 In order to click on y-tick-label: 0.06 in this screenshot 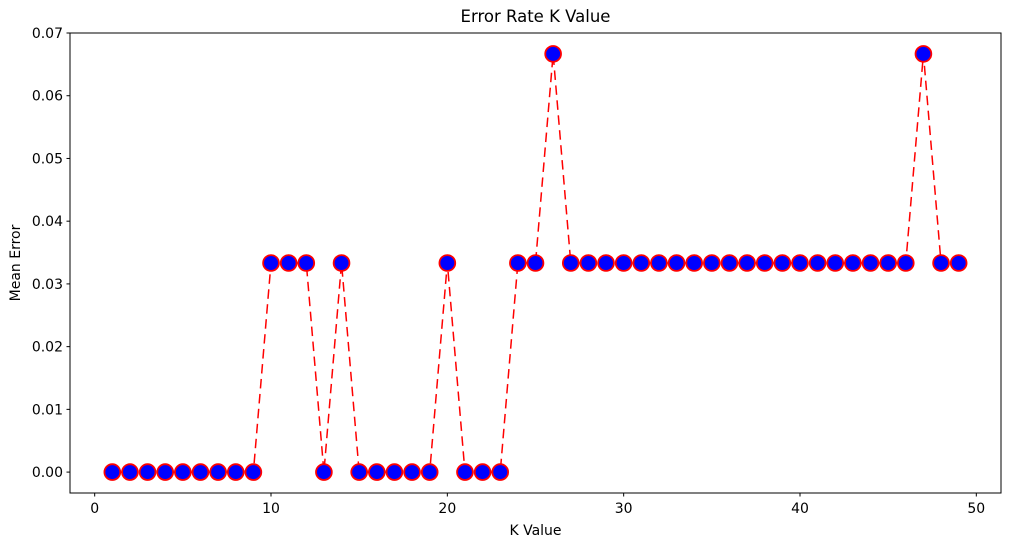, I will do `click(47, 97)`.